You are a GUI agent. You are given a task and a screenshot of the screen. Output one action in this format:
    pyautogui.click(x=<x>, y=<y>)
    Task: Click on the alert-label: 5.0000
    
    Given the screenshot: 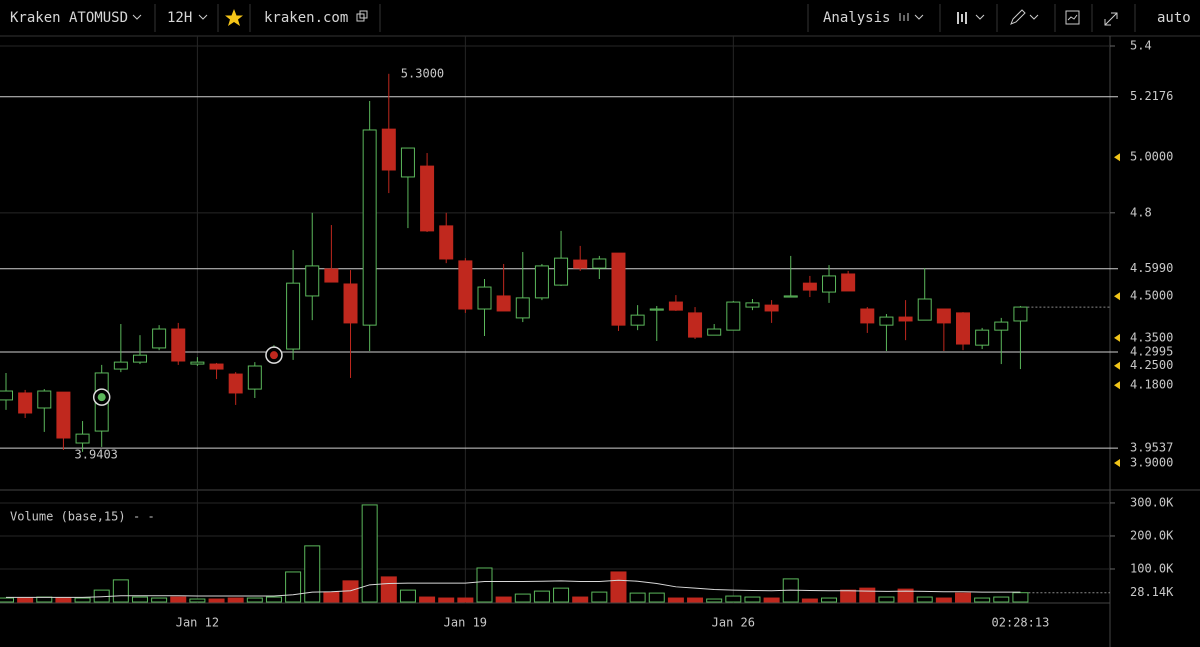 What is the action you would take?
    pyautogui.click(x=1151, y=157)
    